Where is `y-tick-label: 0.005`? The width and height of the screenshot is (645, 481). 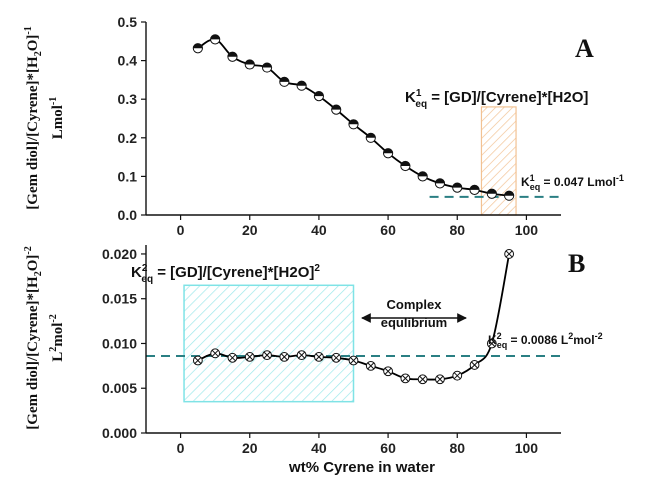 y-tick-label: 0.005 is located at coordinates (119, 388).